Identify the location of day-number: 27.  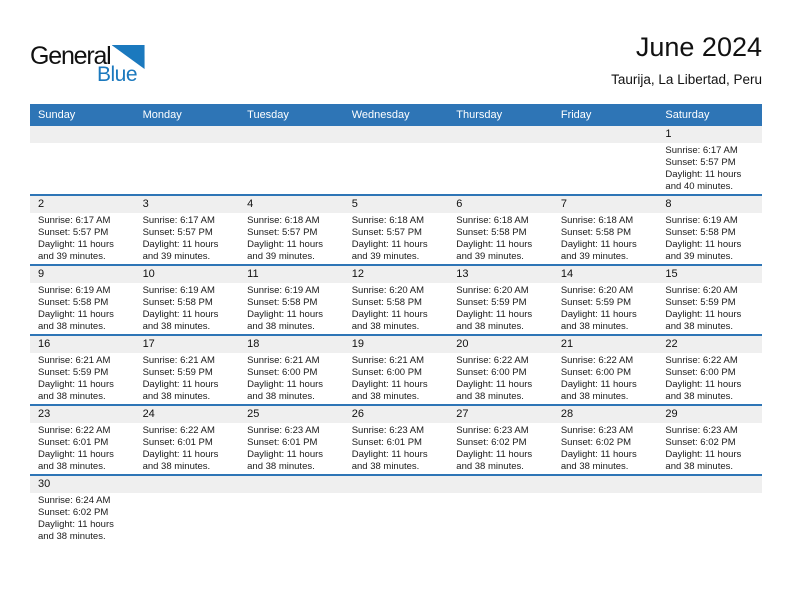
(462, 414).